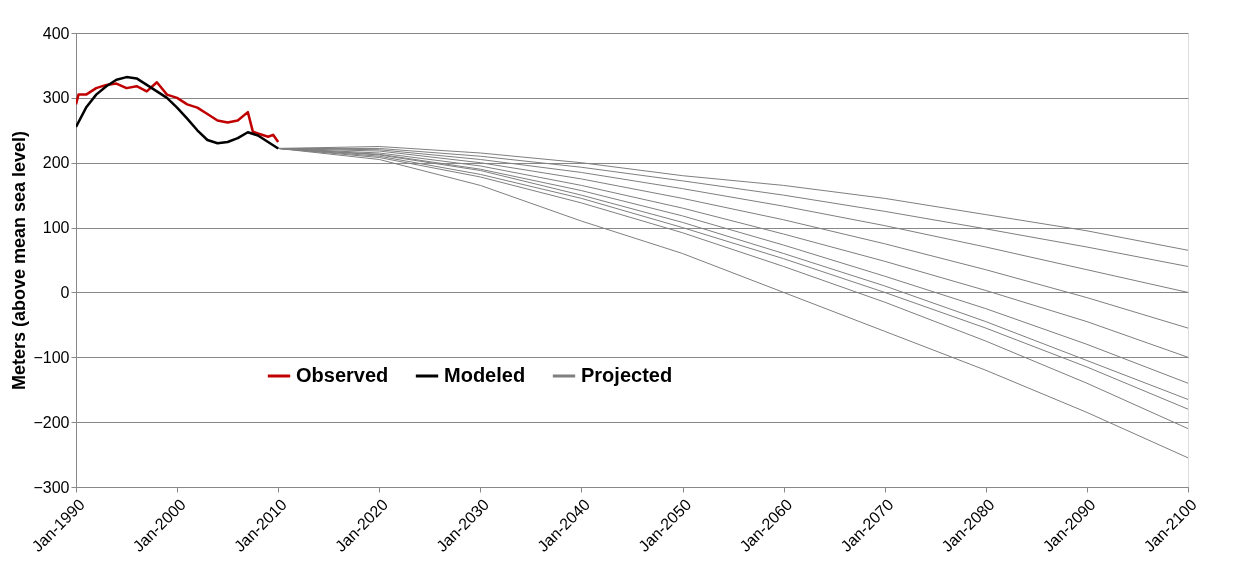  What do you see at coordinates (65, 292) in the screenshot?
I see `y-tick-label: 0` at bounding box center [65, 292].